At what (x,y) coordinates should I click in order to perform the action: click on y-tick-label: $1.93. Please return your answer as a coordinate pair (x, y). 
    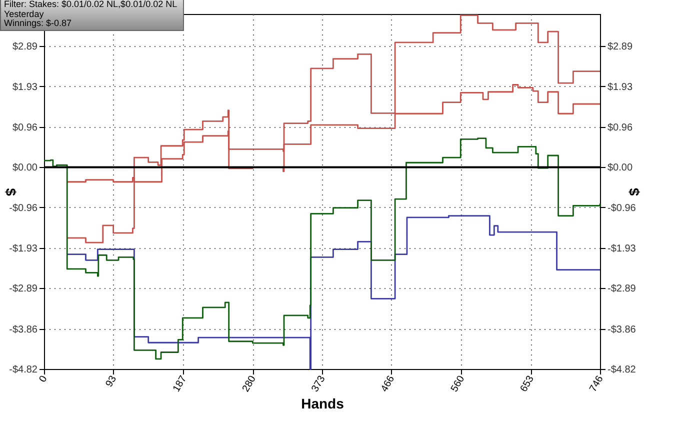
    Looking at the image, I should click on (25, 87).